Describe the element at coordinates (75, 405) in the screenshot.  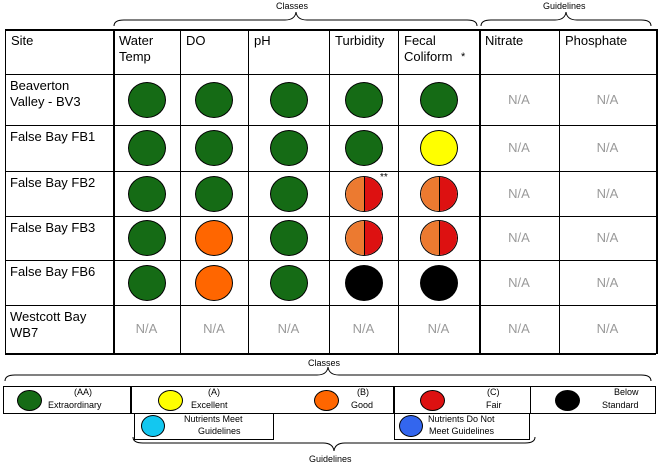
I see `legend-aa-text: Extraordinary` at that location.